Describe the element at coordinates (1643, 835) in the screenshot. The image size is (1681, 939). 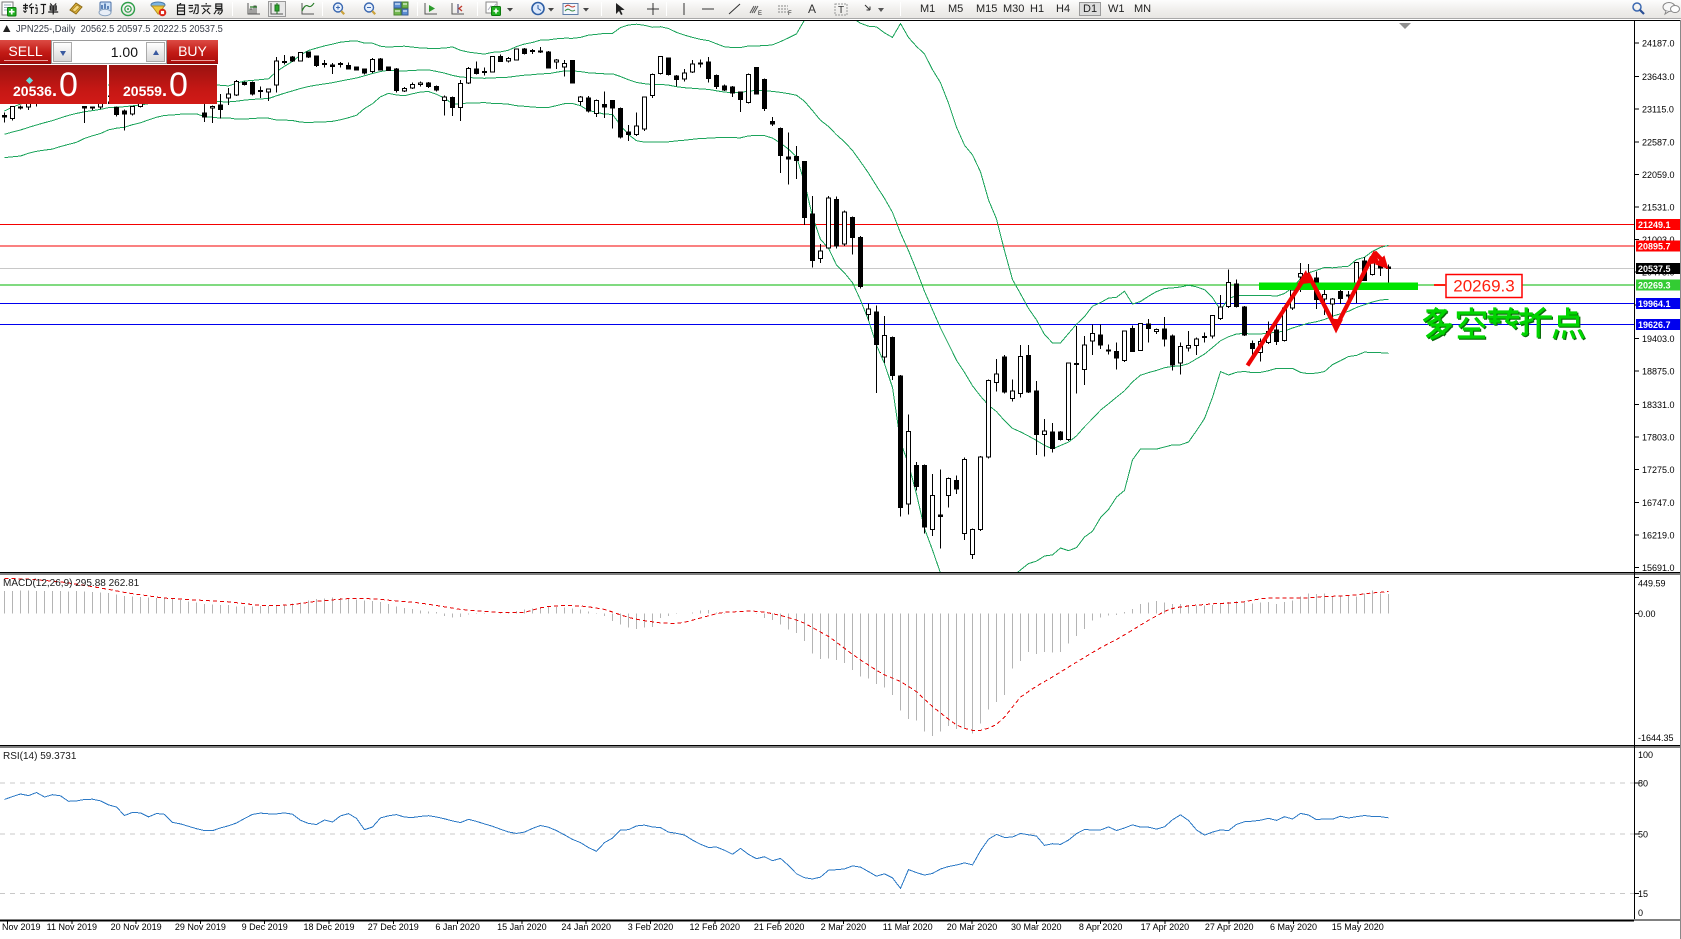
I see `svg-text: 50` at that location.